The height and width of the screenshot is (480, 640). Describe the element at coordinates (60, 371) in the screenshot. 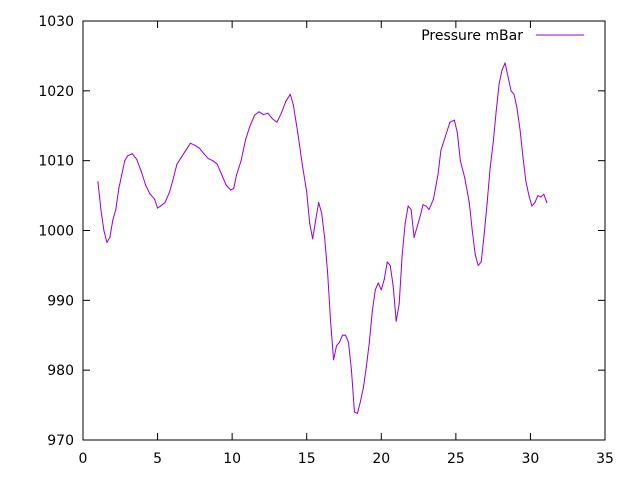

I see `y-tick-label: 980` at that location.